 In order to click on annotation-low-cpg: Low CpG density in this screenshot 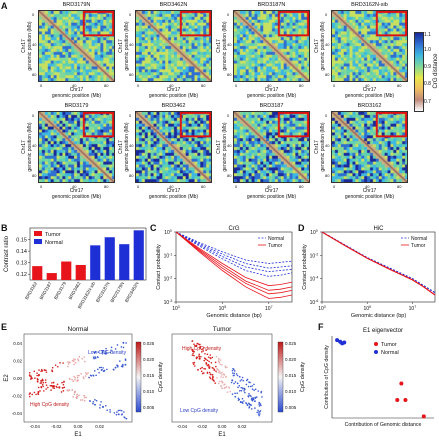, I will do `click(107, 353)`.